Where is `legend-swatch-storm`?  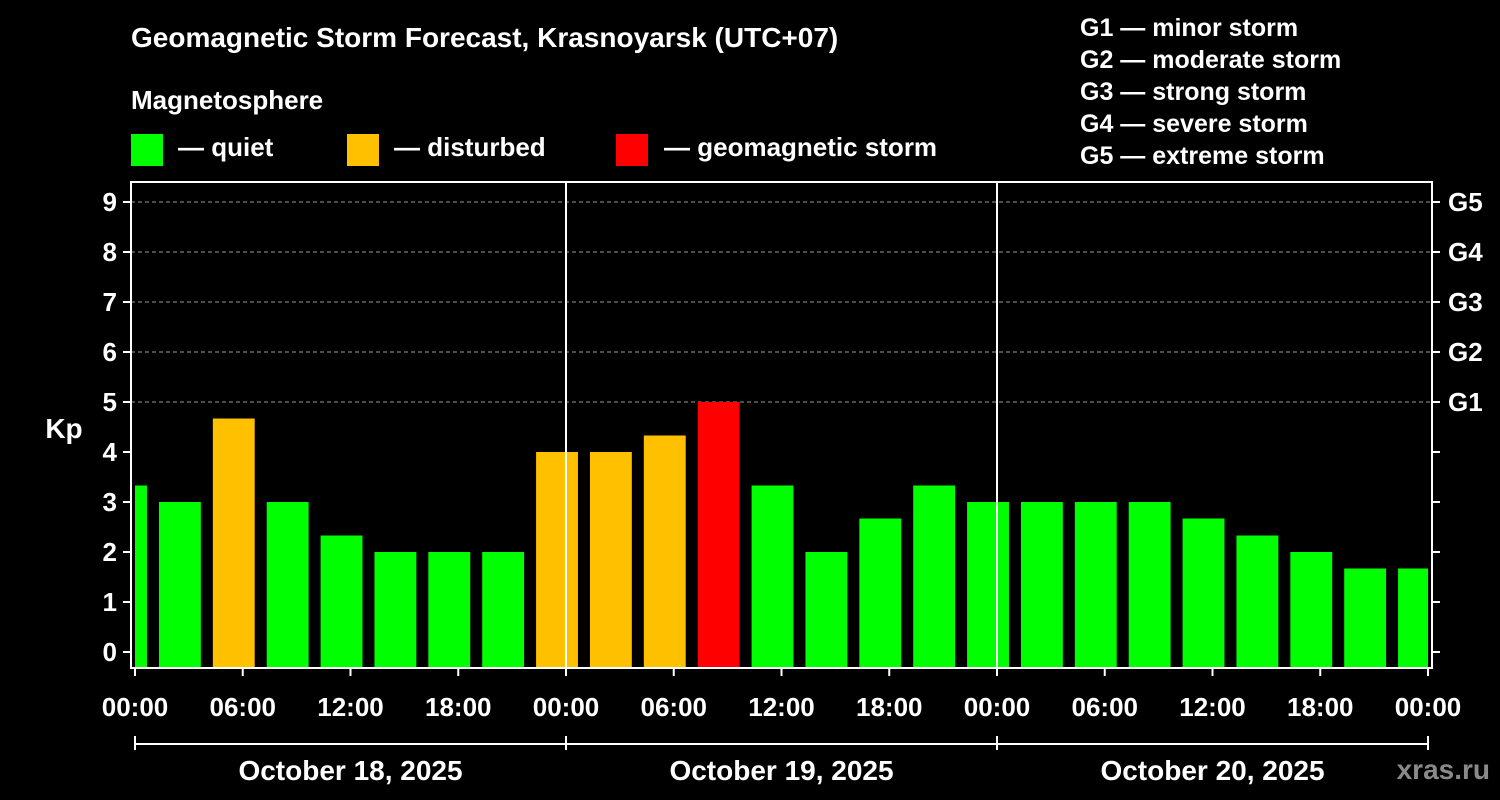 legend-swatch-storm is located at coordinates (632, 150).